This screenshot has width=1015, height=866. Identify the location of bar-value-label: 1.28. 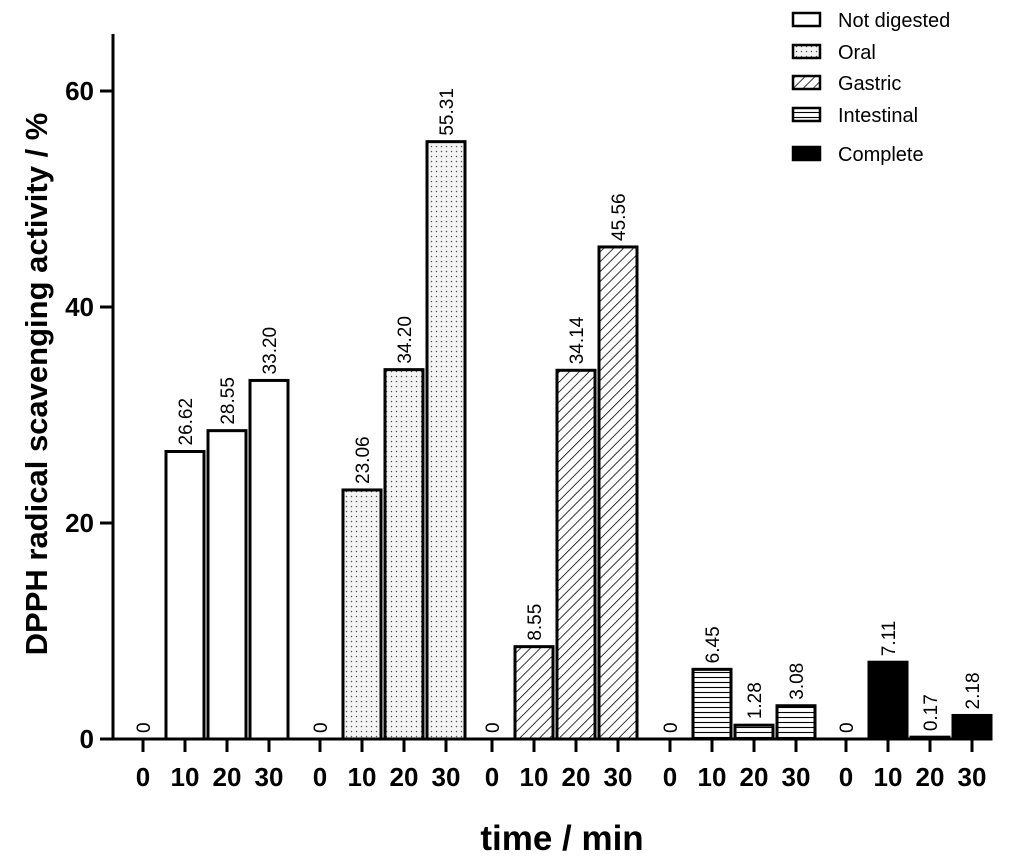
(755, 700).